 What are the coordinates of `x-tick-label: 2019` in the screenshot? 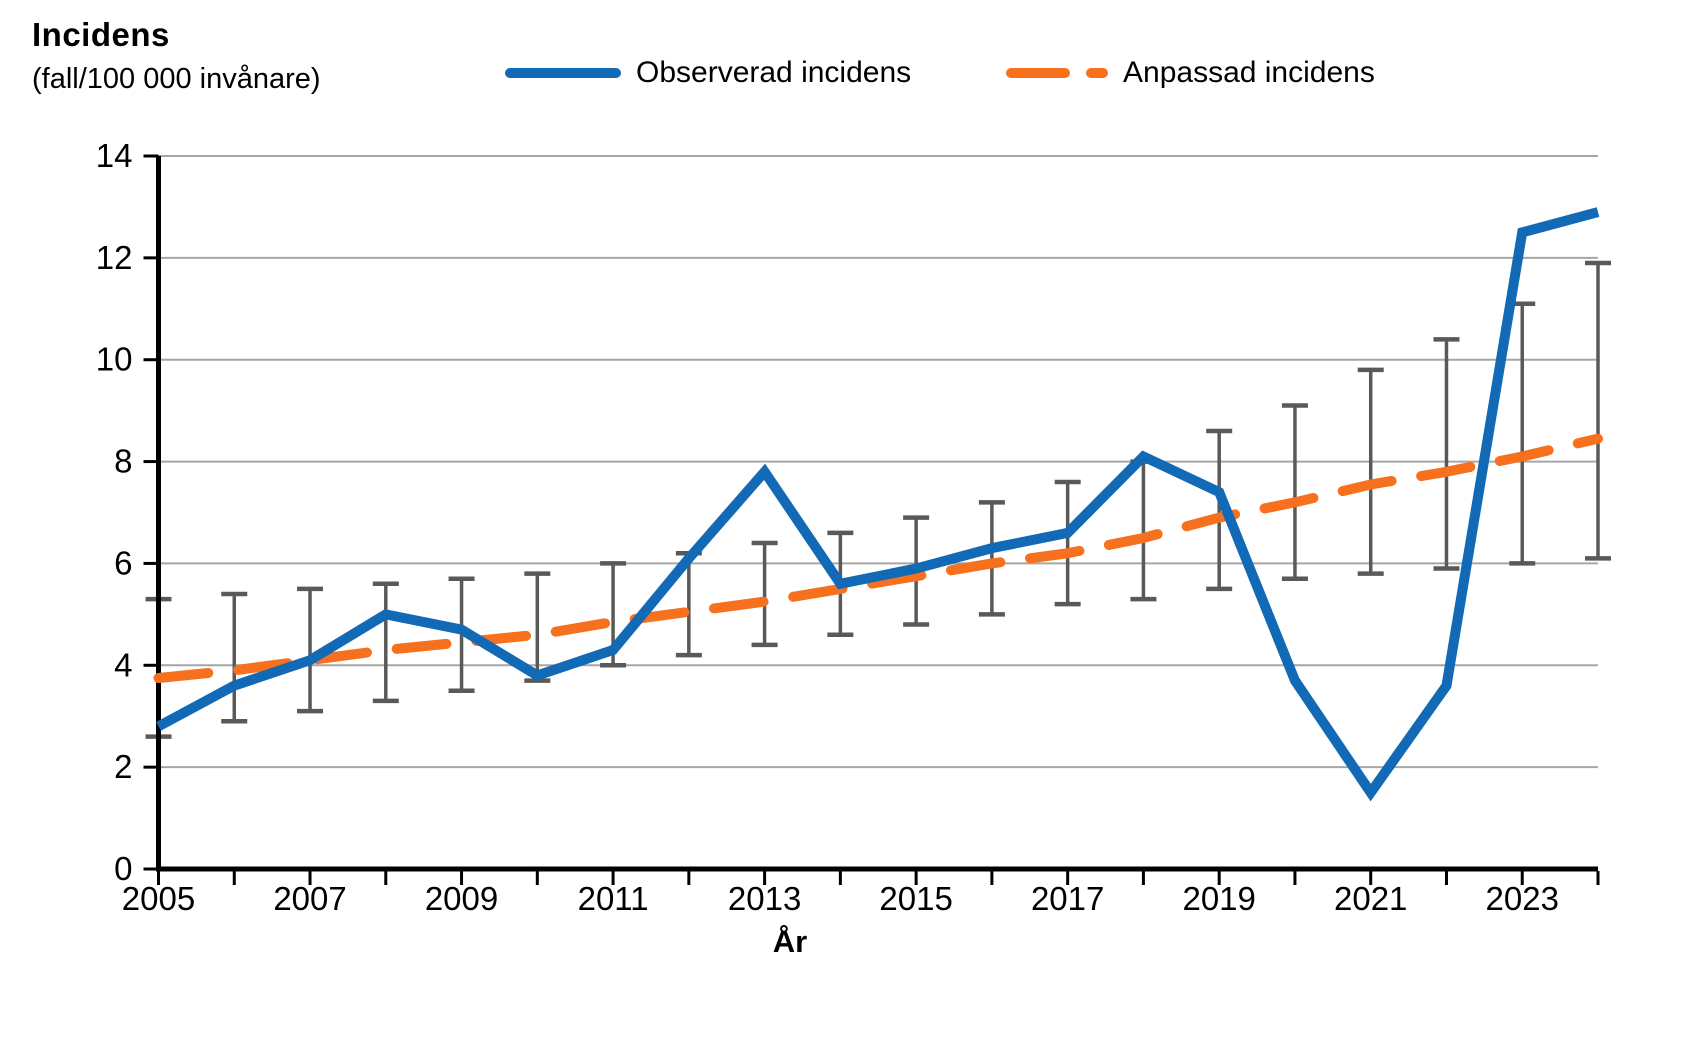 It's located at (1218, 898).